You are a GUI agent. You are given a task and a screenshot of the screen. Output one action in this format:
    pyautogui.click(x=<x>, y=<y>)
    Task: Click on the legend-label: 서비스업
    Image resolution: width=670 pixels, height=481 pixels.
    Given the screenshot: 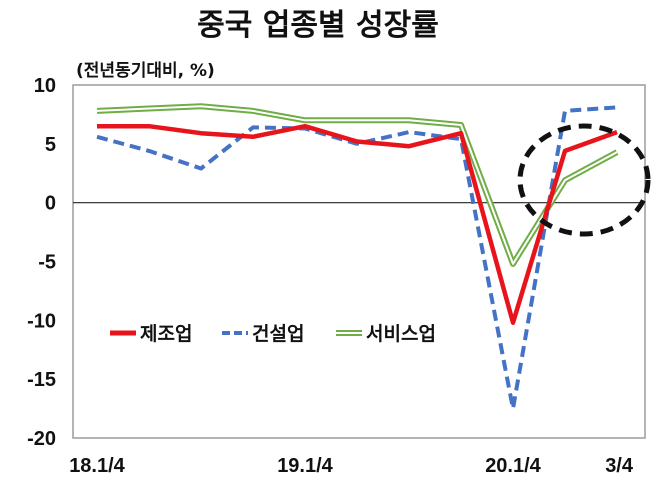 What is the action you would take?
    pyautogui.click(x=401, y=334)
    